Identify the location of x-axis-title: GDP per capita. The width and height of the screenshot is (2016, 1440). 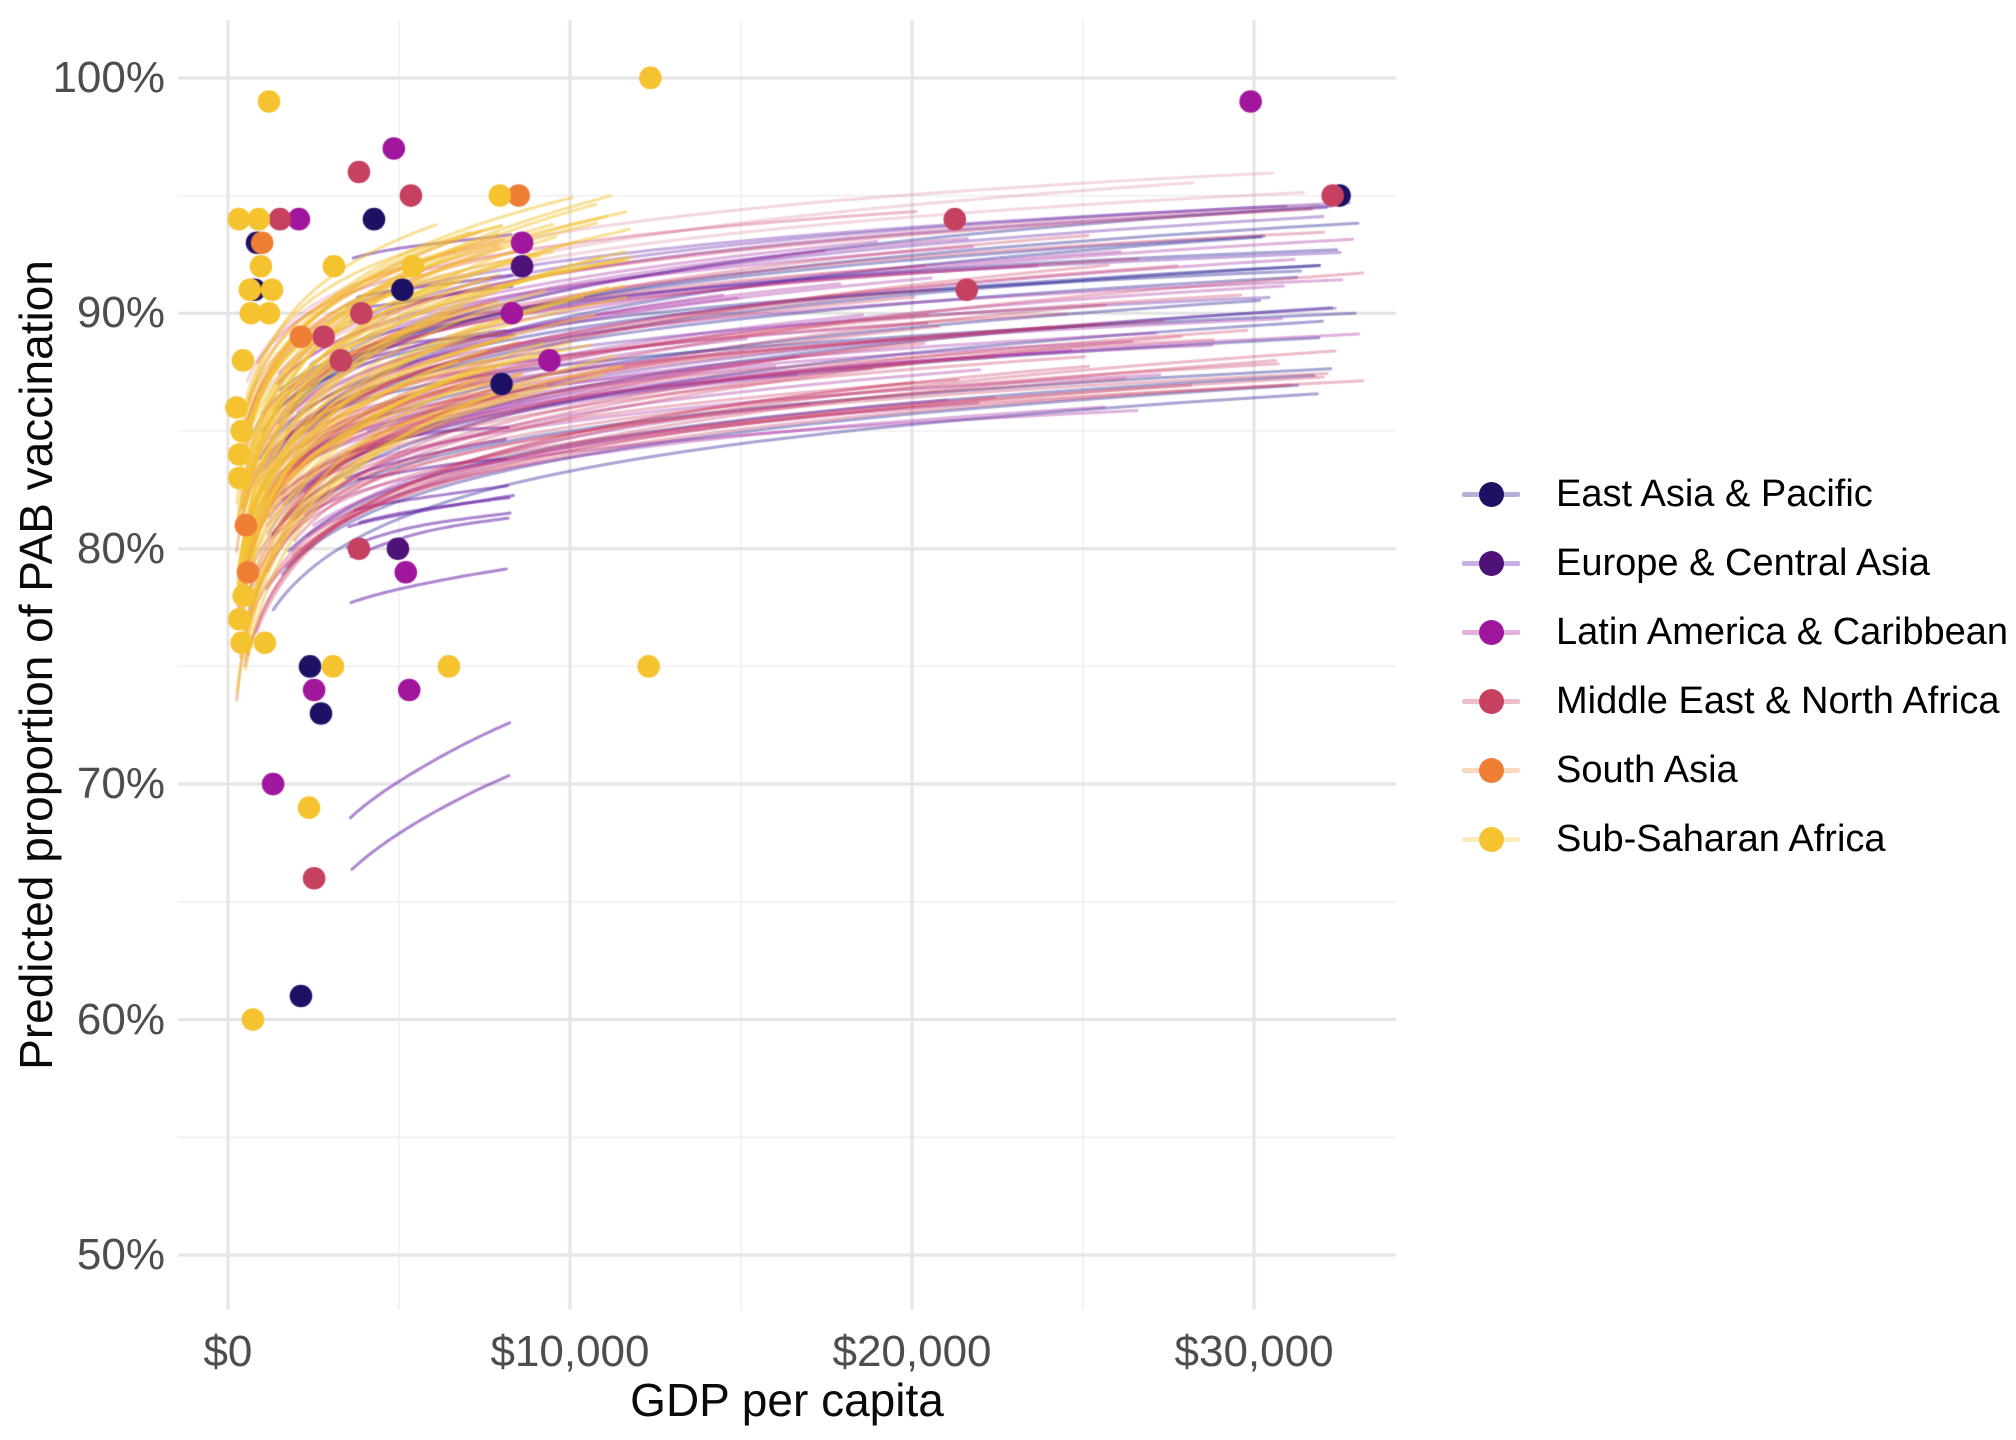
(787, 1400).